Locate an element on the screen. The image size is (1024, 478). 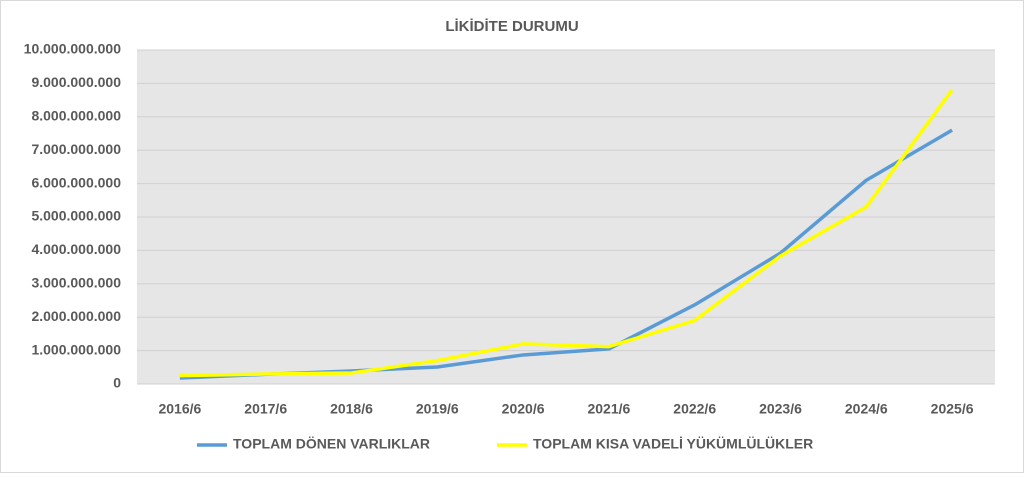
y-tick-label: 10.000.000.000 is located at coordinates (73, 49).